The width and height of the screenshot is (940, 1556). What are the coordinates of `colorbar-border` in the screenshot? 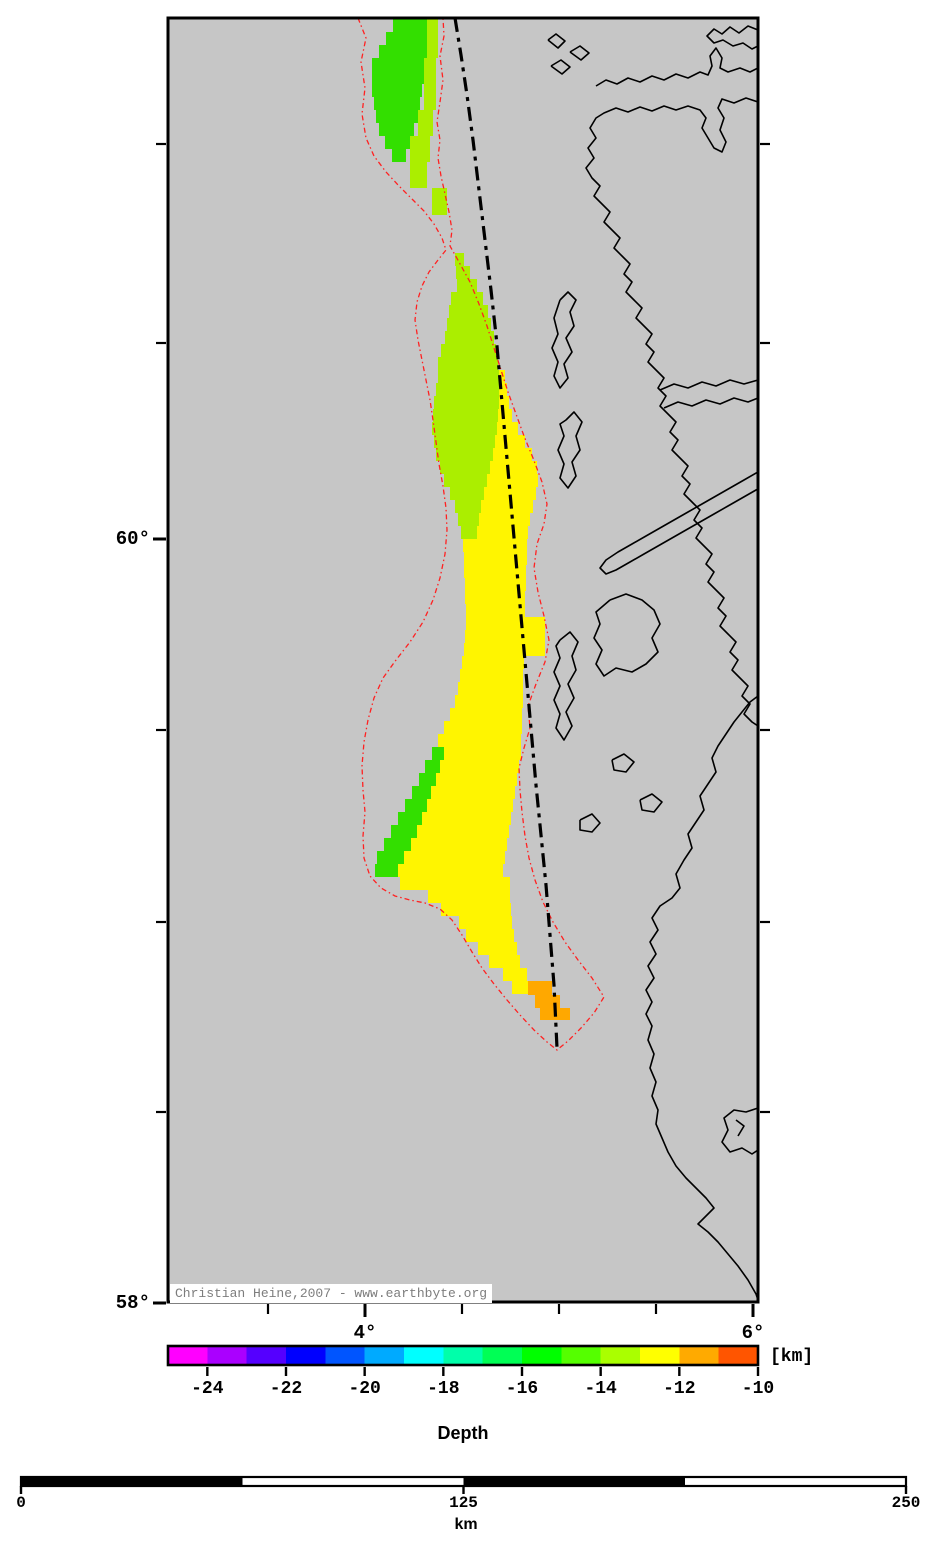 It's located at (463, 1355).